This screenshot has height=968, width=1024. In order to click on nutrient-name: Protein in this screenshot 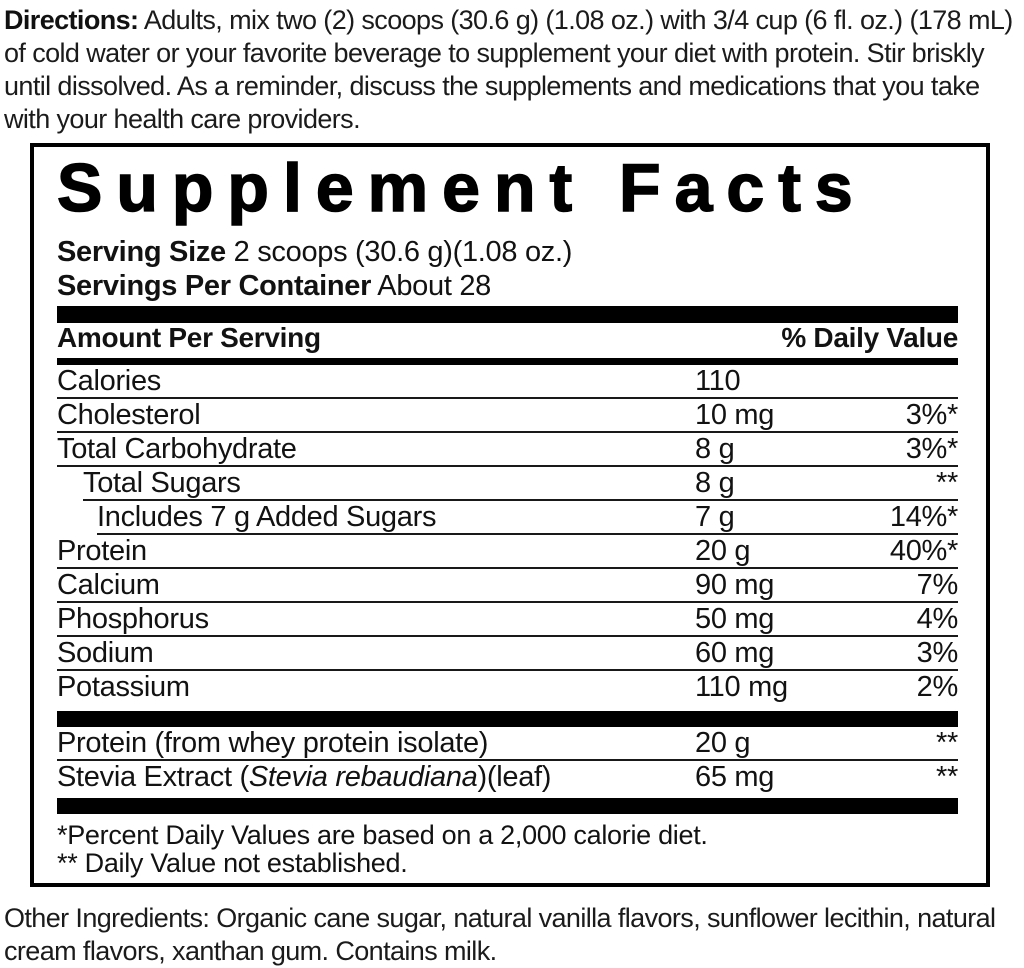, I will do `click(102, 551)`.